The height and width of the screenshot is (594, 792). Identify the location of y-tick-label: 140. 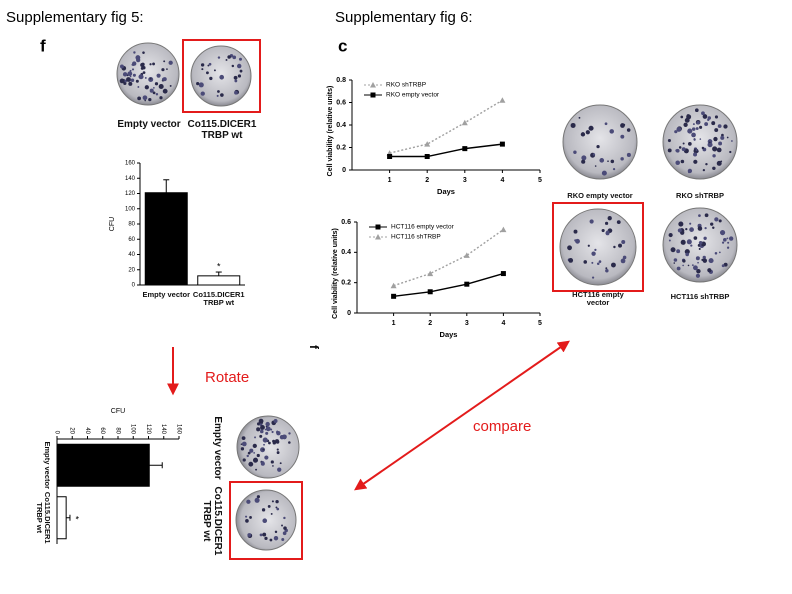
(130, 179).